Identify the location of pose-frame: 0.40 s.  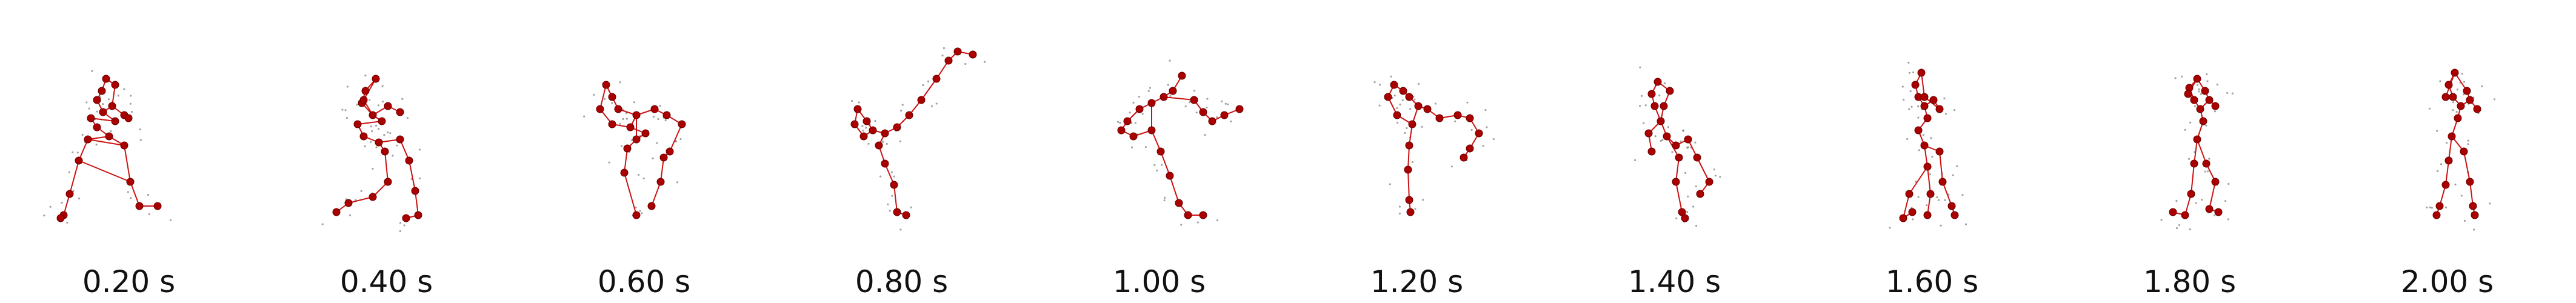
(386, 151).